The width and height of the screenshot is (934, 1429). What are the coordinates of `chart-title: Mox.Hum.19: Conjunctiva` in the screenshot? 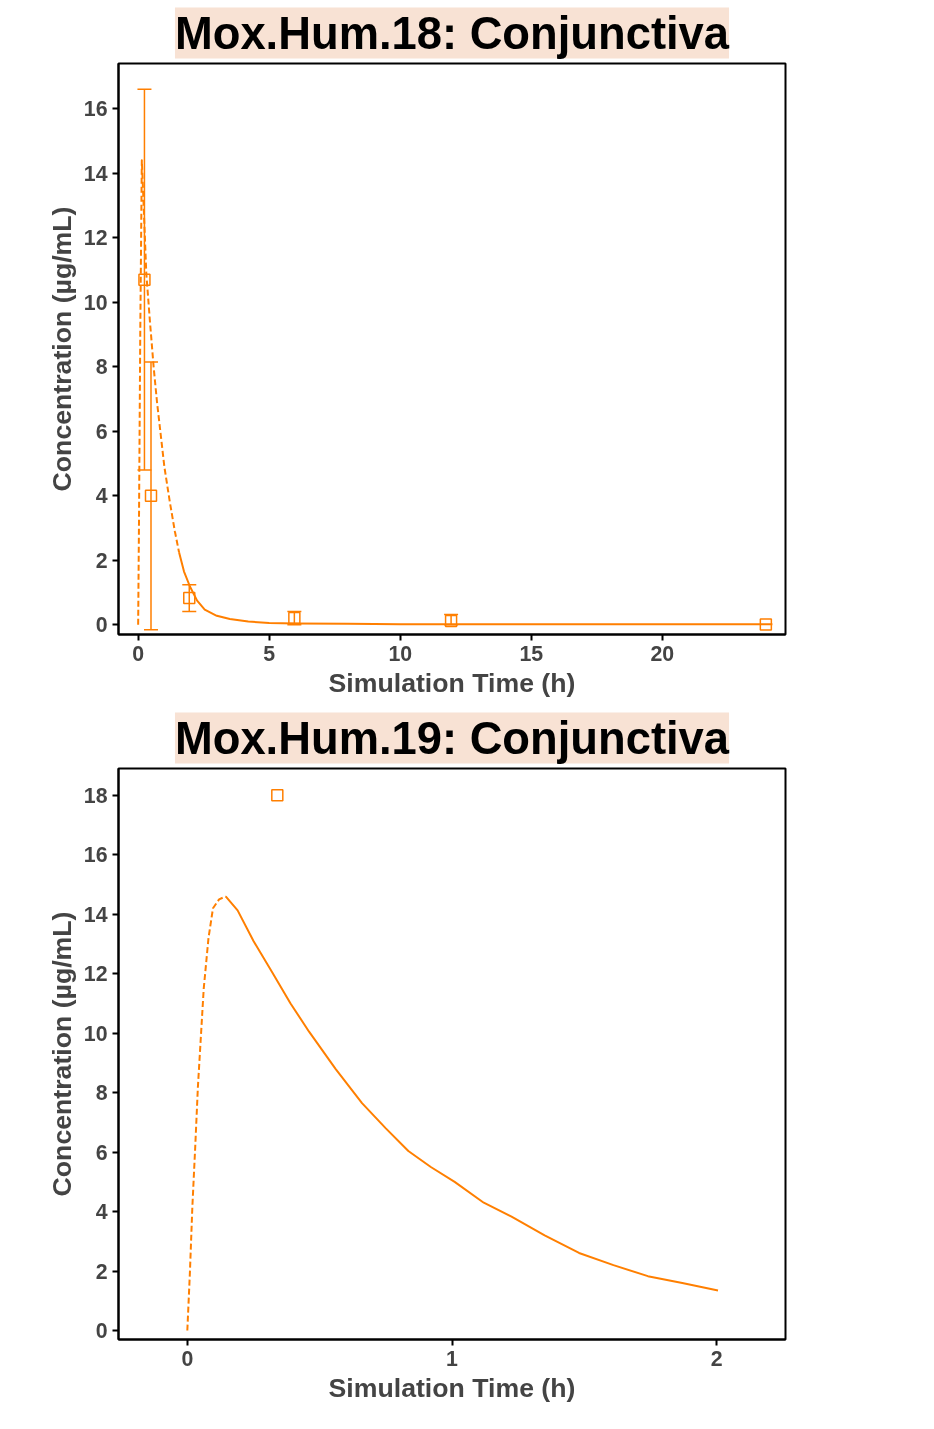 It's located at (452, 738).